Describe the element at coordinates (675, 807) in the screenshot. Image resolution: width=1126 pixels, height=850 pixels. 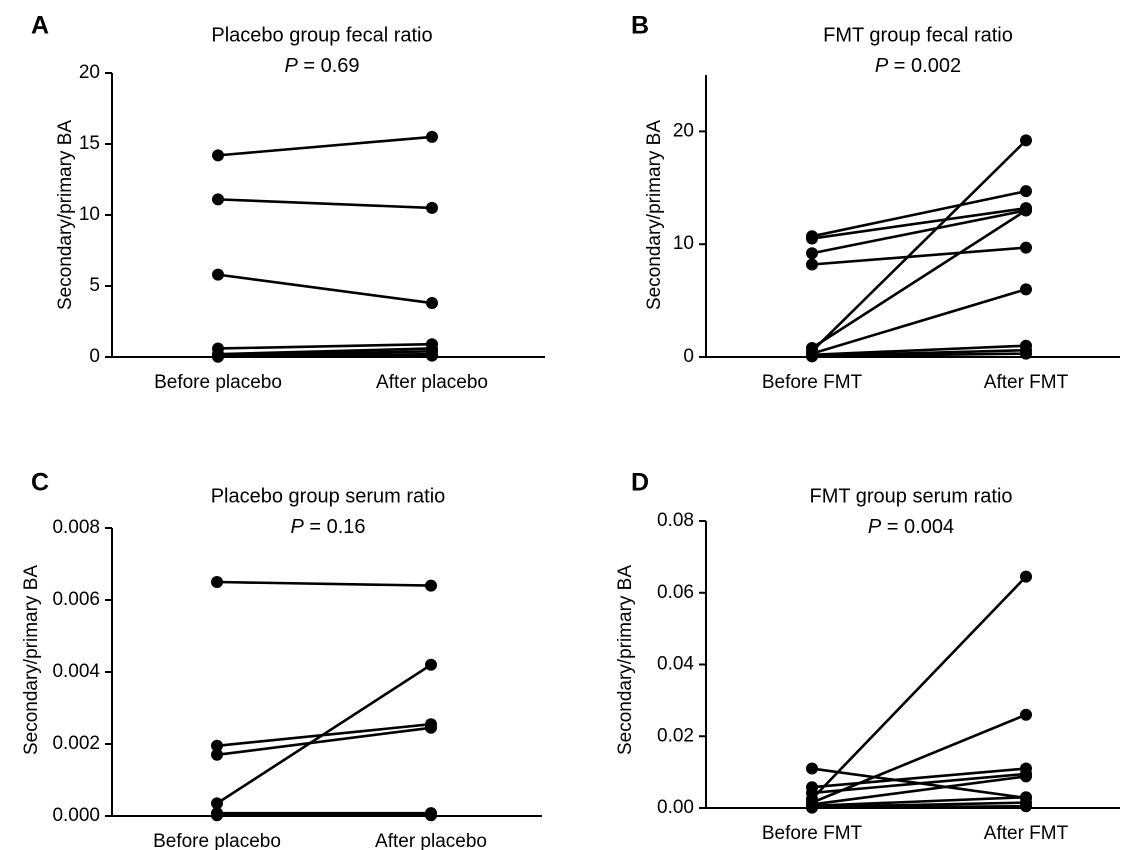
I see `y-tick-label: 0.00` at that location.